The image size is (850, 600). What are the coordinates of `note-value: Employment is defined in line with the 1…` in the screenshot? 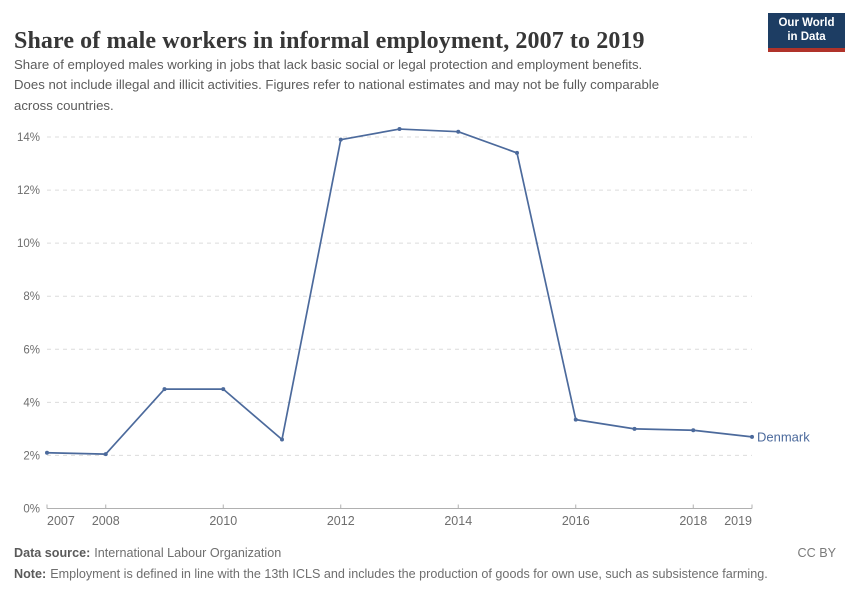 It's located at (409, 574).